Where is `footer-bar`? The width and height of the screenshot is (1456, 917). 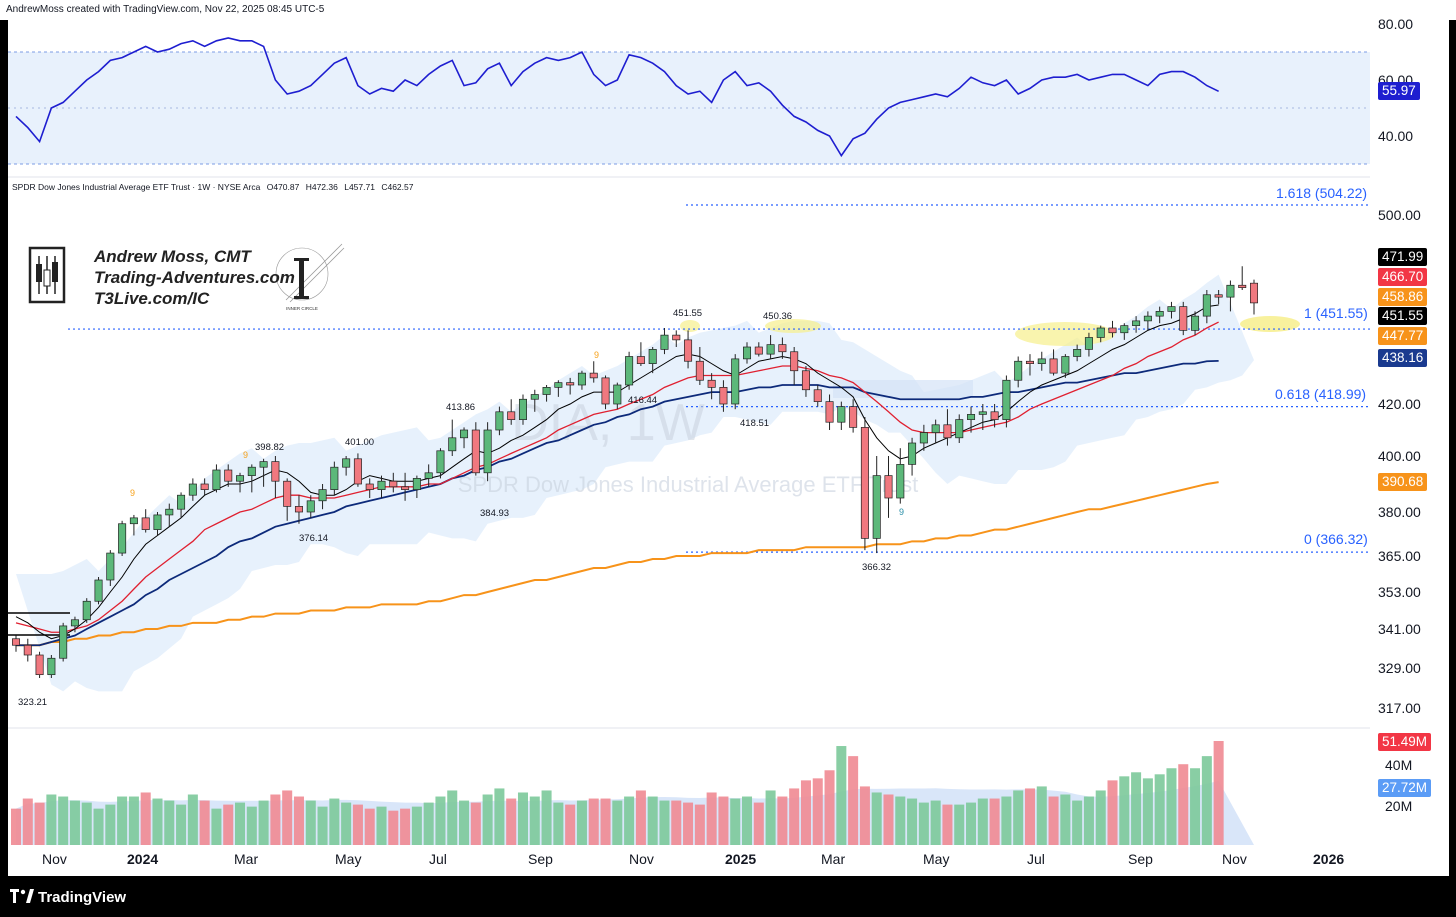 footer-bar is located at coordinates (728, 896).